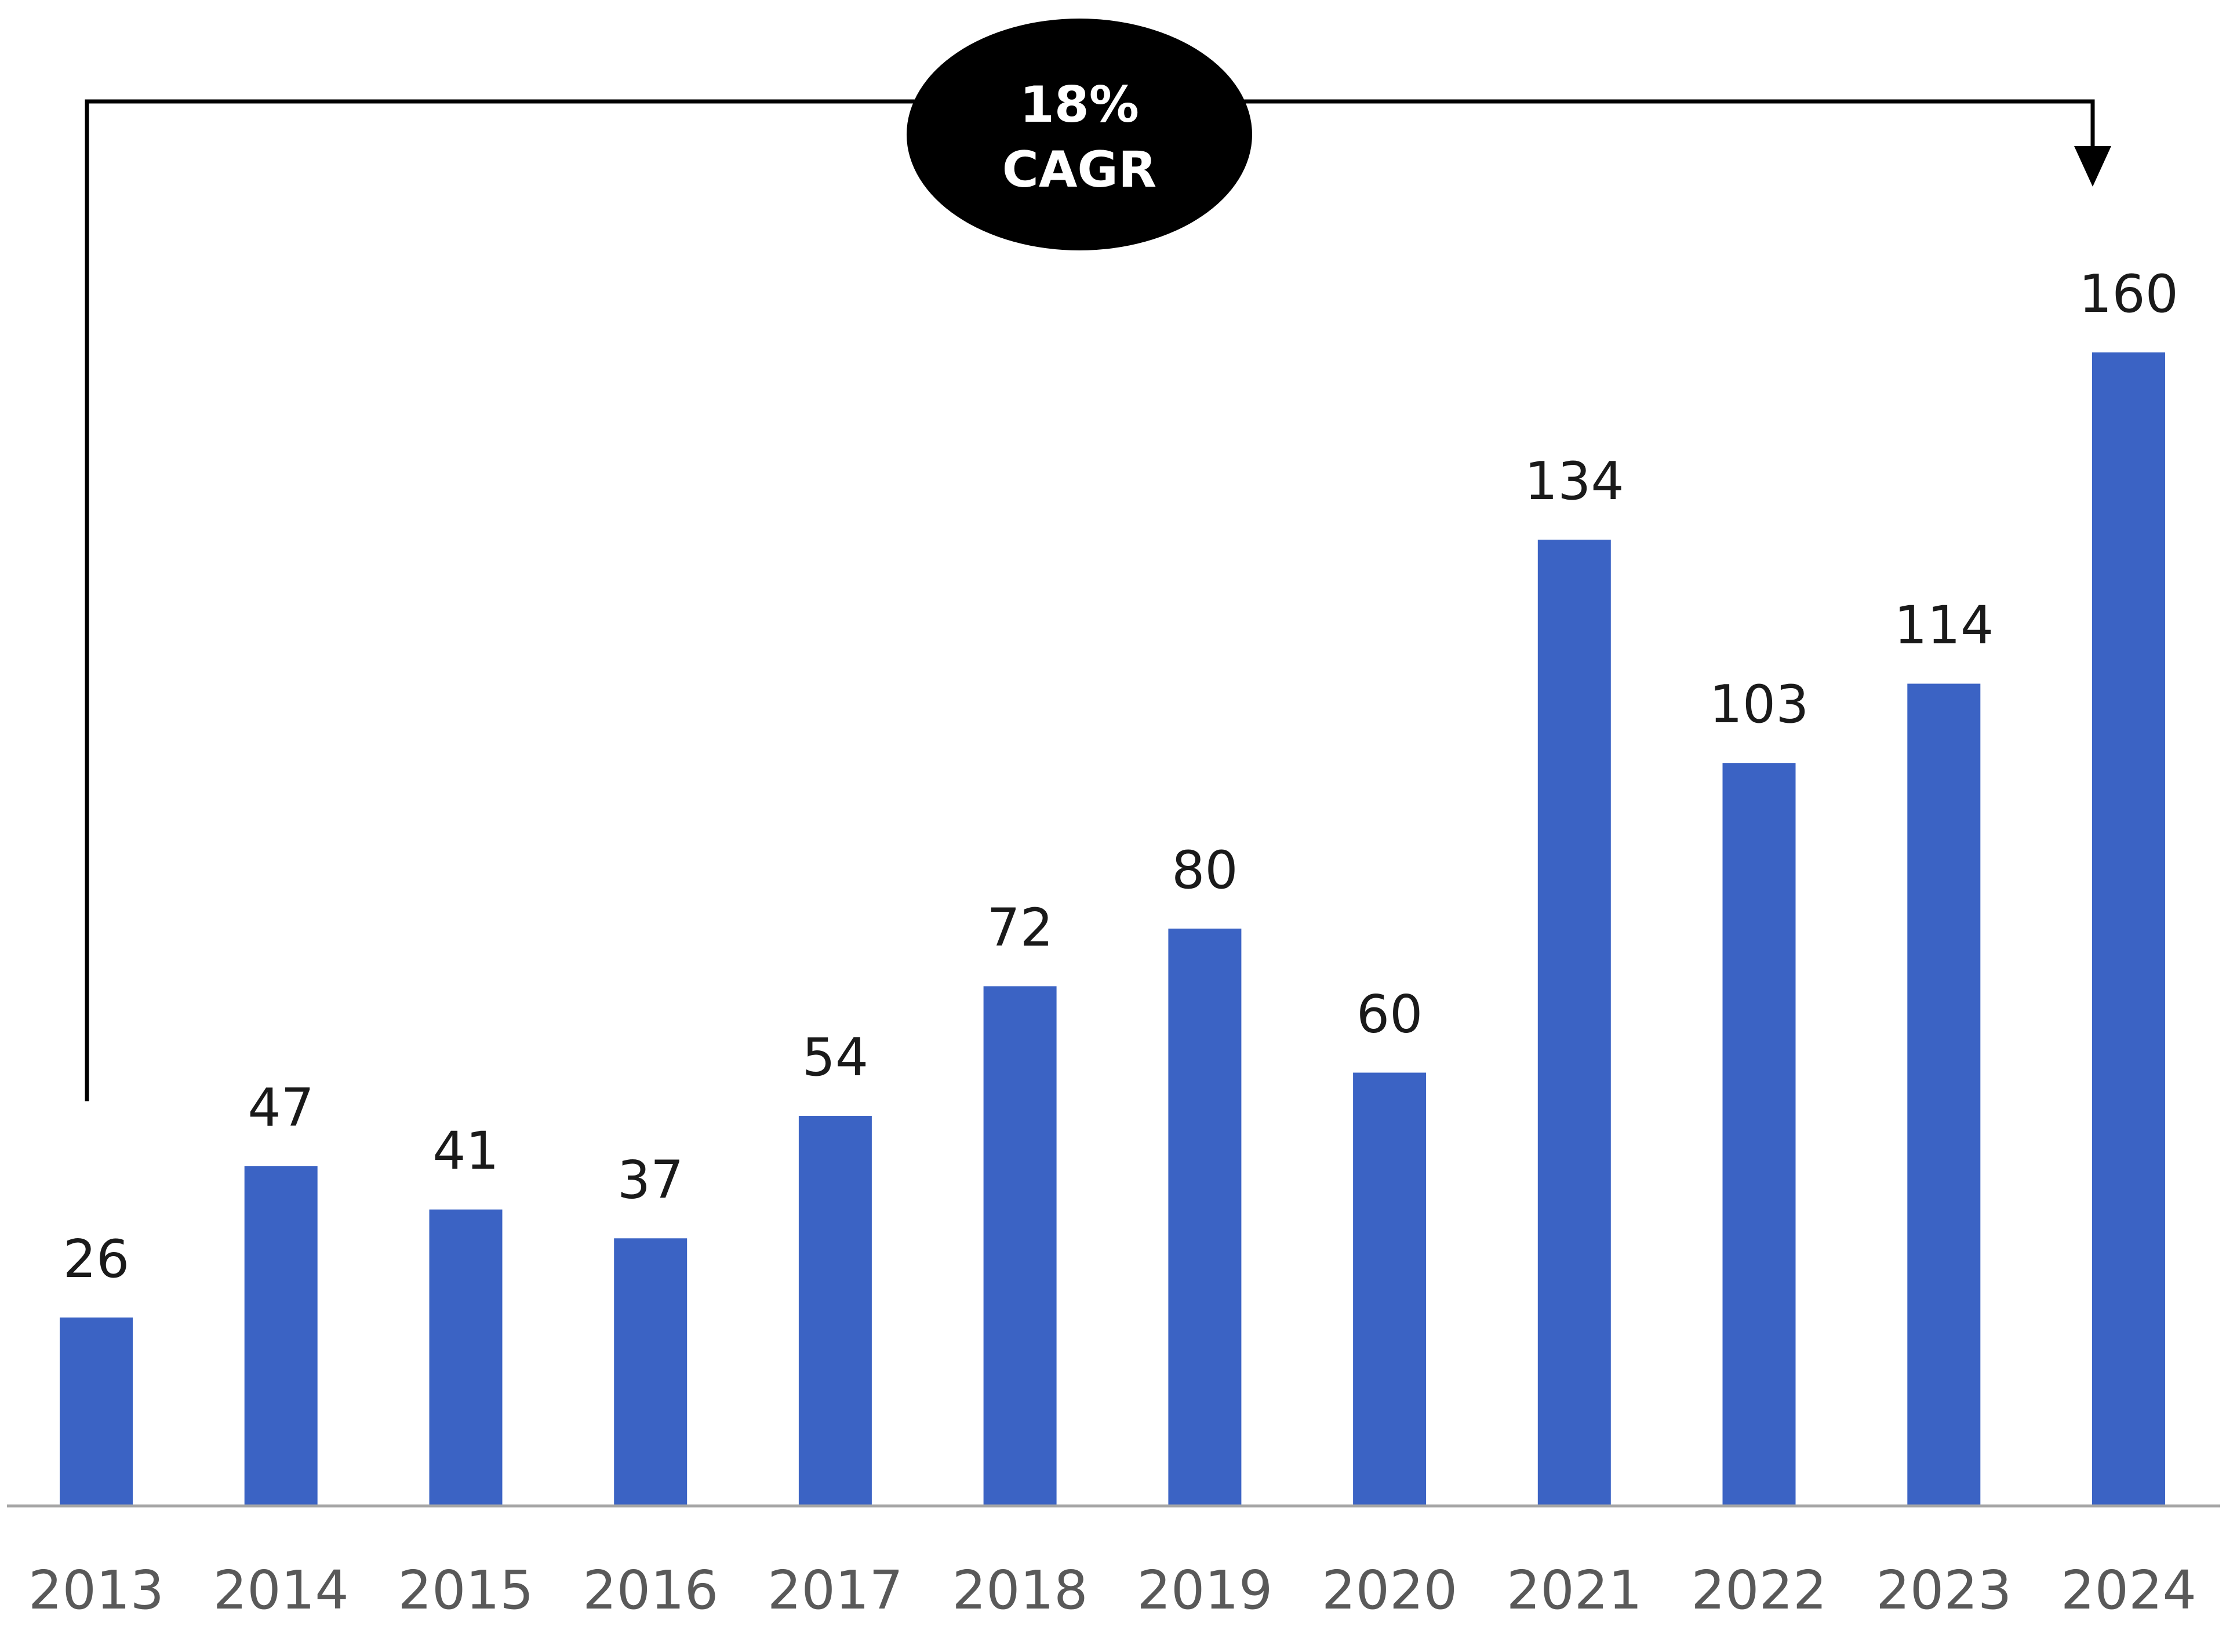  I want to click on bar-2022, so click(1759, 1134).